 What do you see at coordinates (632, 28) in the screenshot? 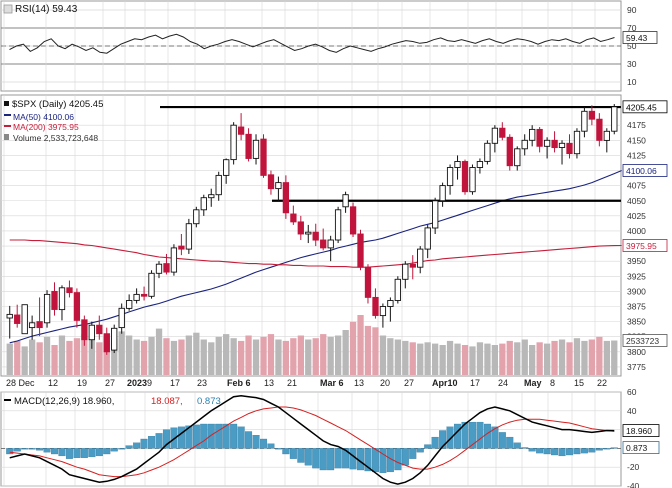
I see `rsi-tick-label: 70` at bounding box center [632, 28].